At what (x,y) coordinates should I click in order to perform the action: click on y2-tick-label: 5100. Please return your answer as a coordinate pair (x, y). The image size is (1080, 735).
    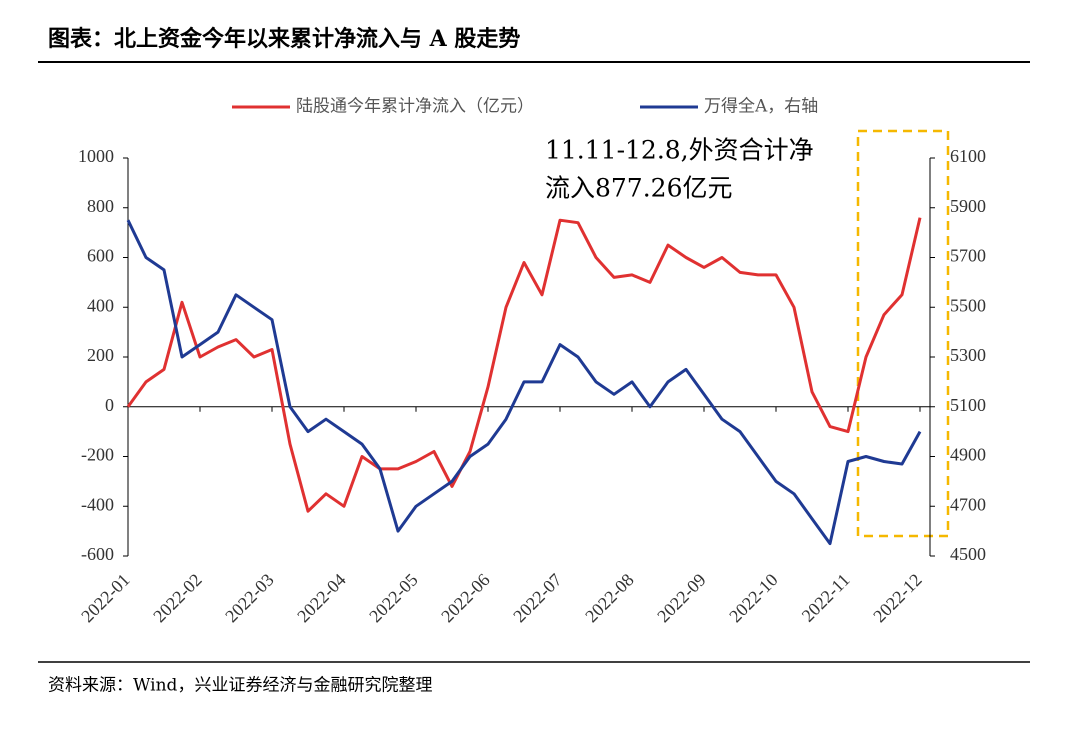
    Looking at the image, I should click on (968, 405).